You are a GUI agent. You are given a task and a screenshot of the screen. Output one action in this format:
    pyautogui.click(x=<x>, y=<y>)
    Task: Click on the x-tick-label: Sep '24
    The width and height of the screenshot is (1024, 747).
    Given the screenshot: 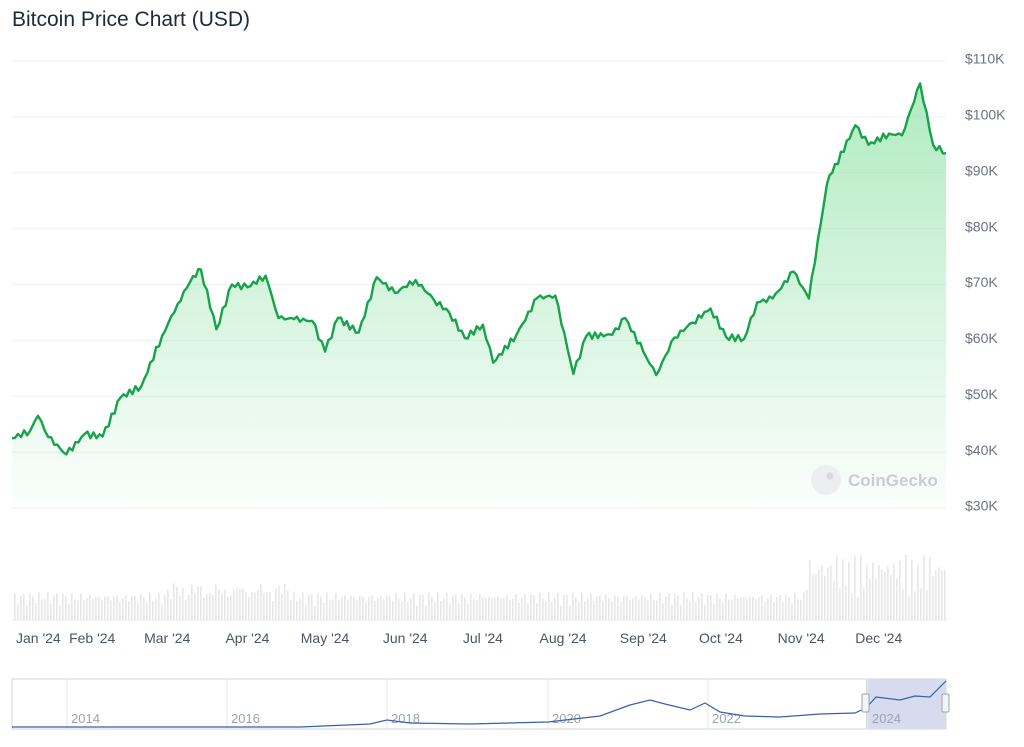 What is the action you would take?
    pyautogui.click(x=643, y=638)
    